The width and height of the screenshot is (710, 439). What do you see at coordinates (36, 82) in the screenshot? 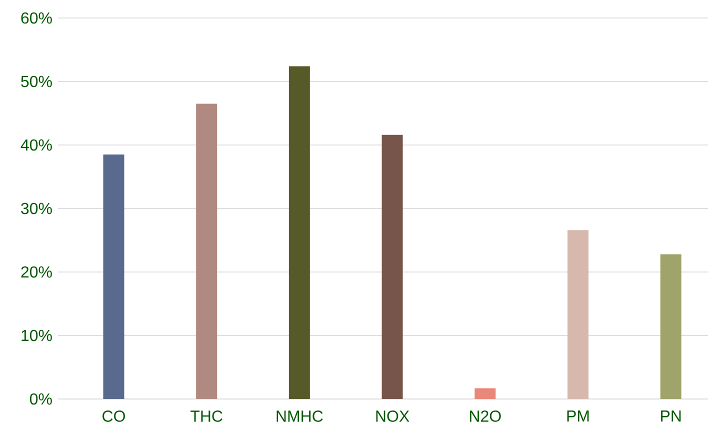
I see `y-tick-label: 50%` at bounding box center [36, 82].